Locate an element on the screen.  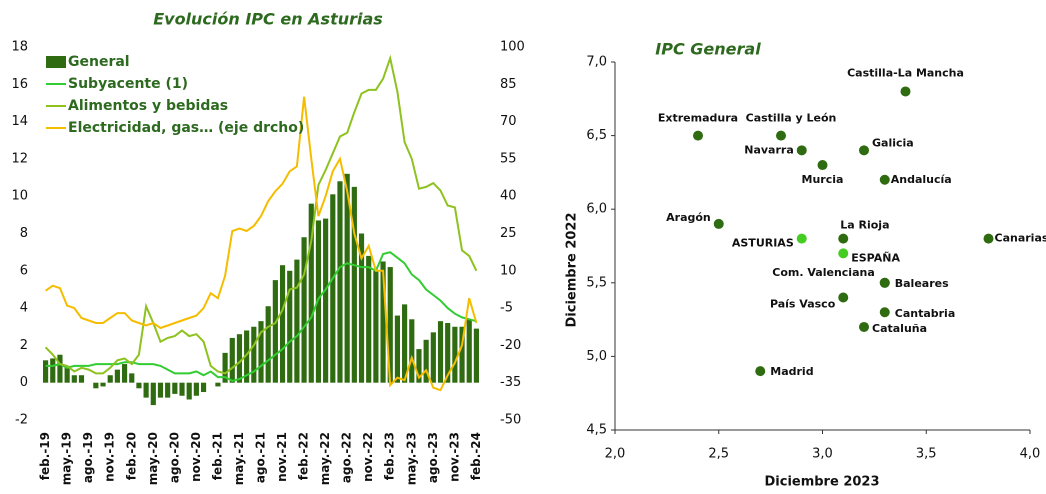
y-tick-label: 5,0 is located at coordinates (596, 356).